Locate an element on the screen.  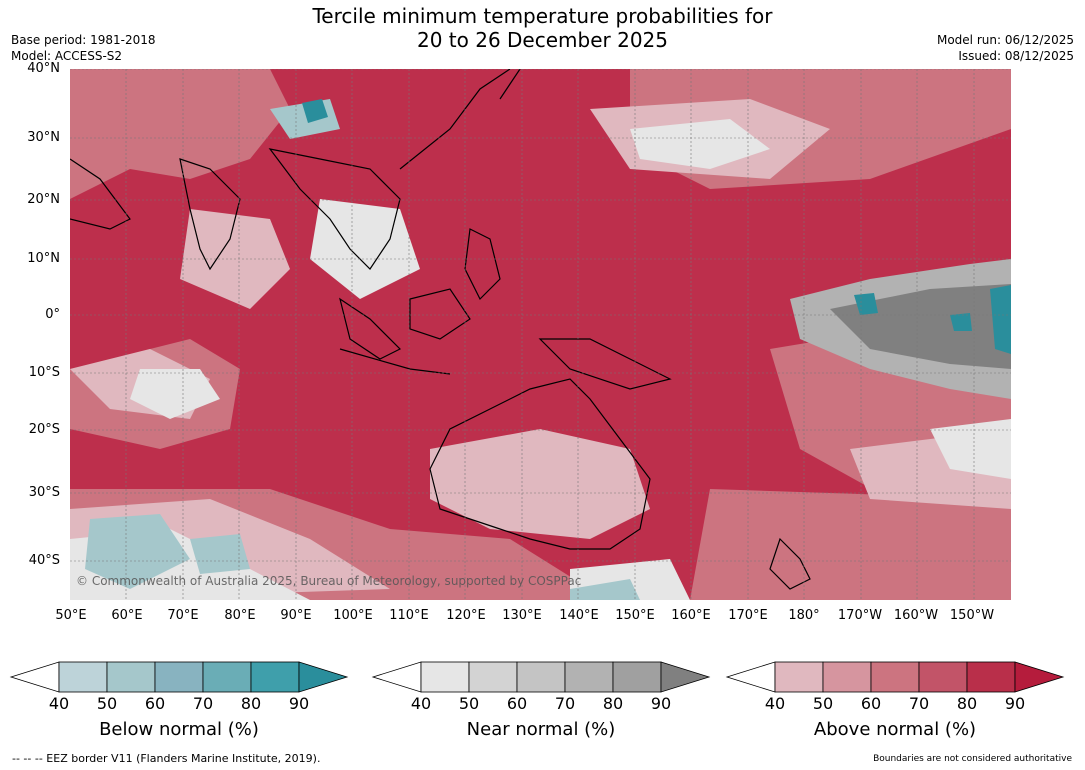
lat-label: 0° is located at coordinates (52, 314).